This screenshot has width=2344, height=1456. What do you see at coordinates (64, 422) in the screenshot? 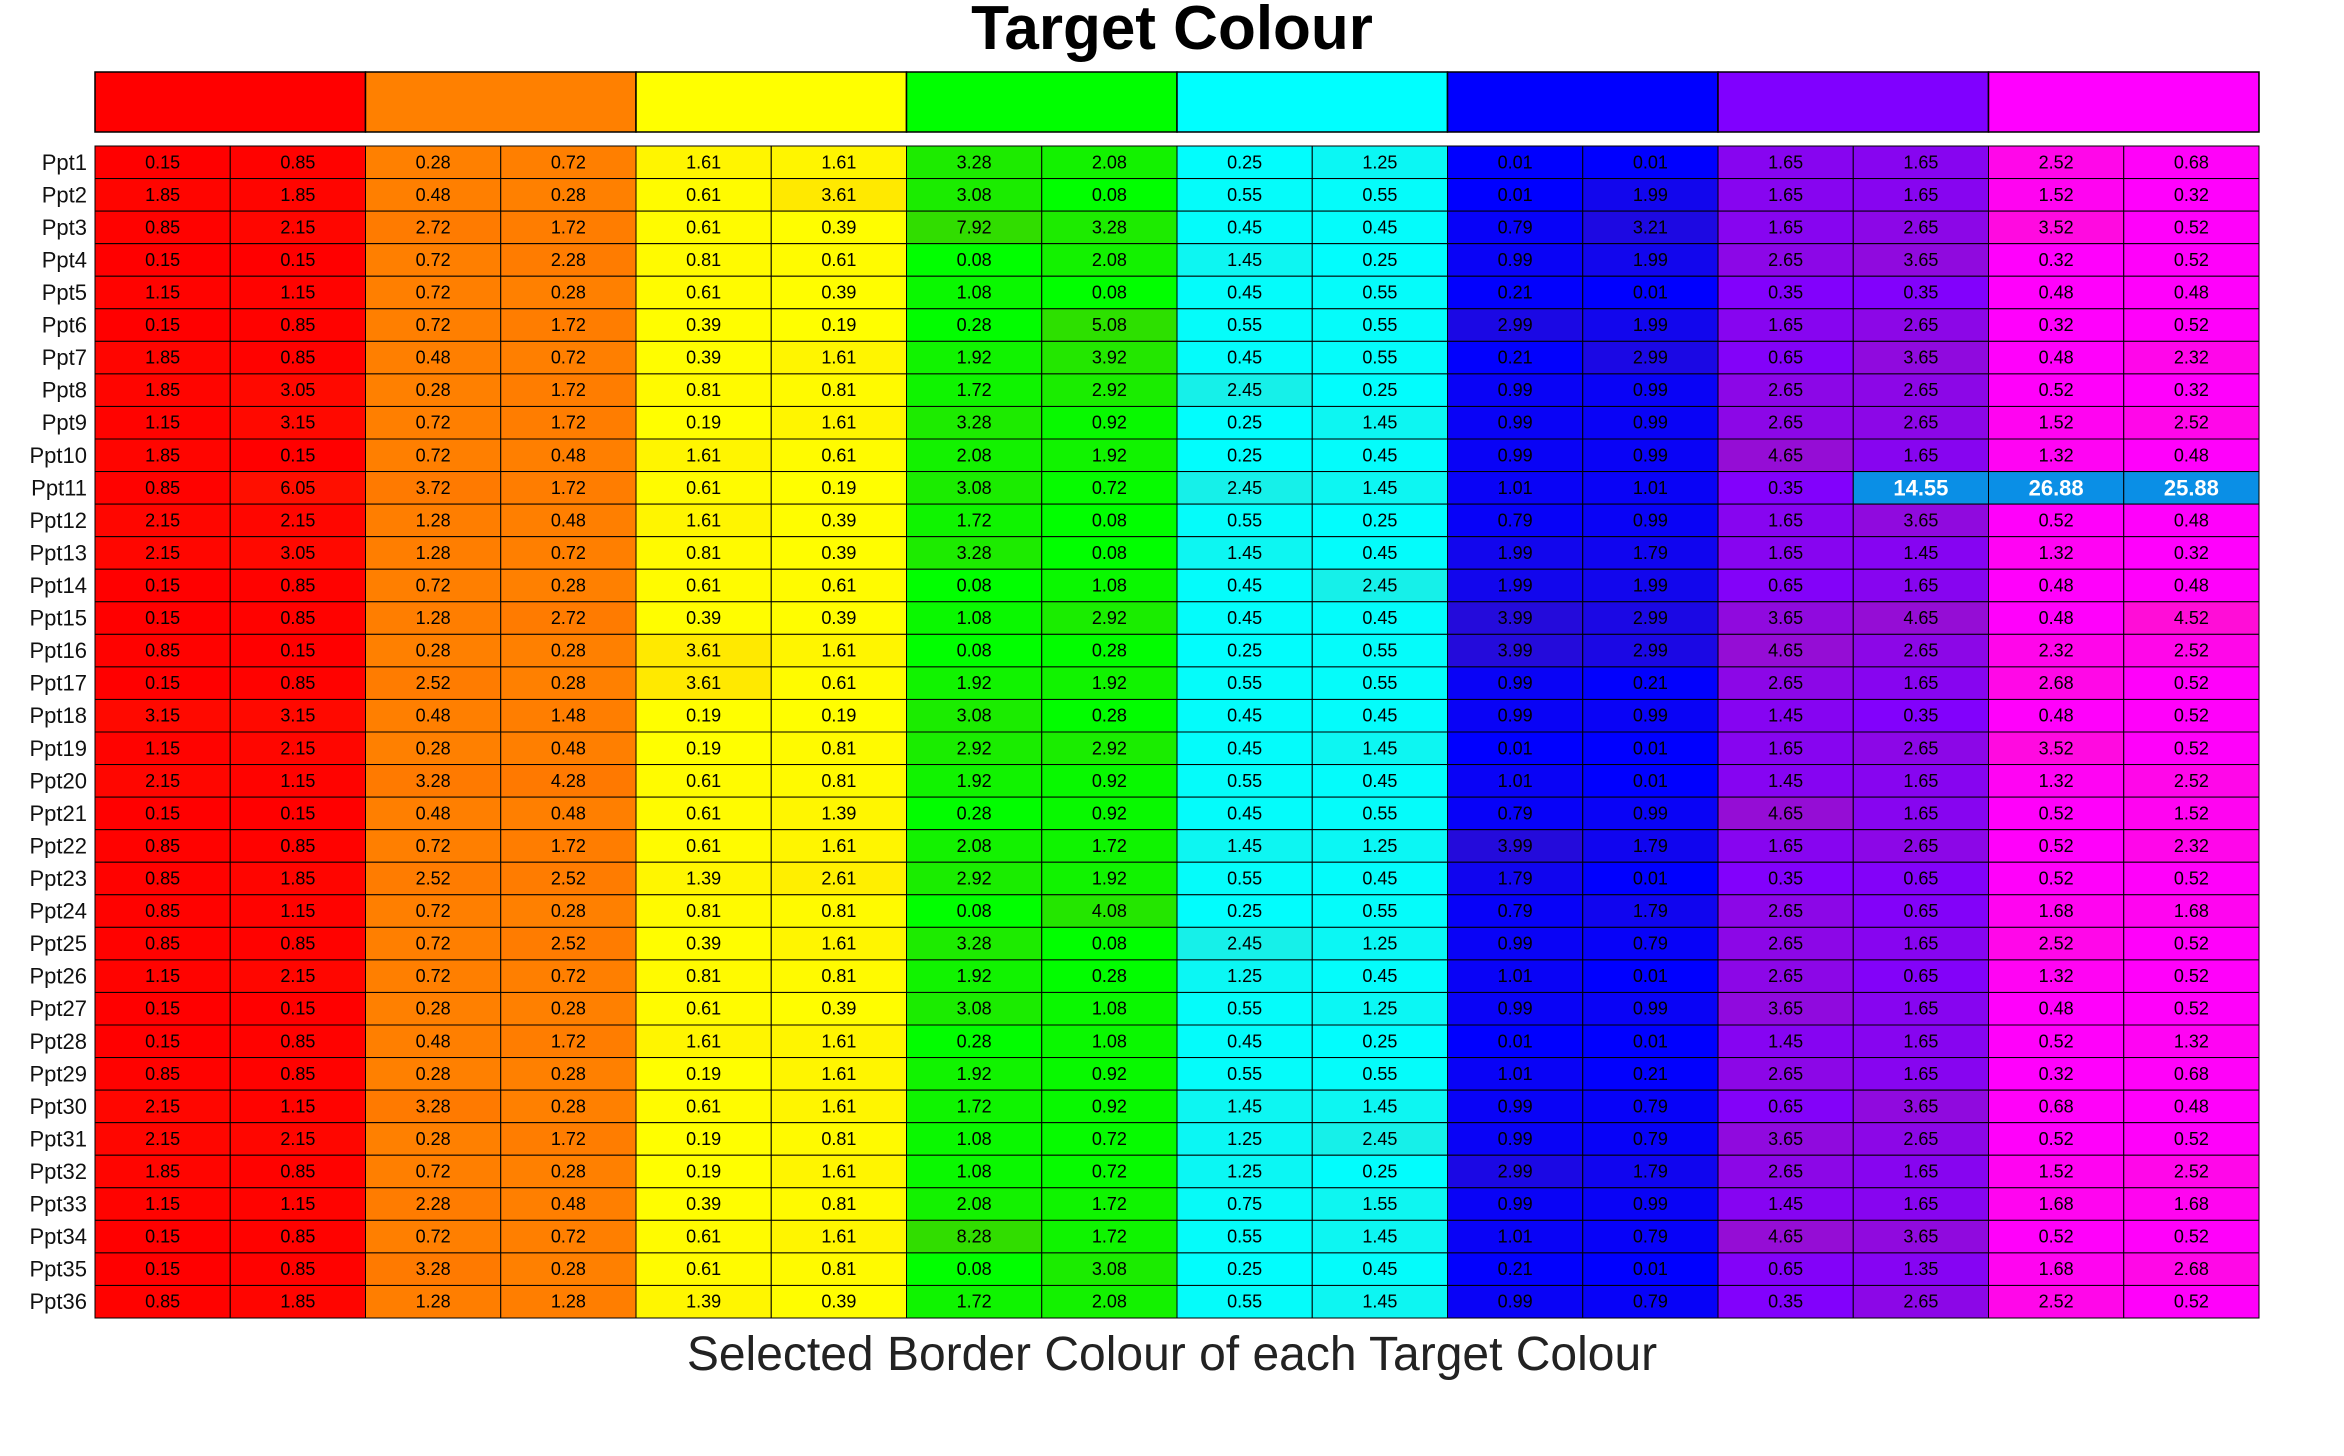
I see `row-label: Ppt9` at bounding box center [64, 422].